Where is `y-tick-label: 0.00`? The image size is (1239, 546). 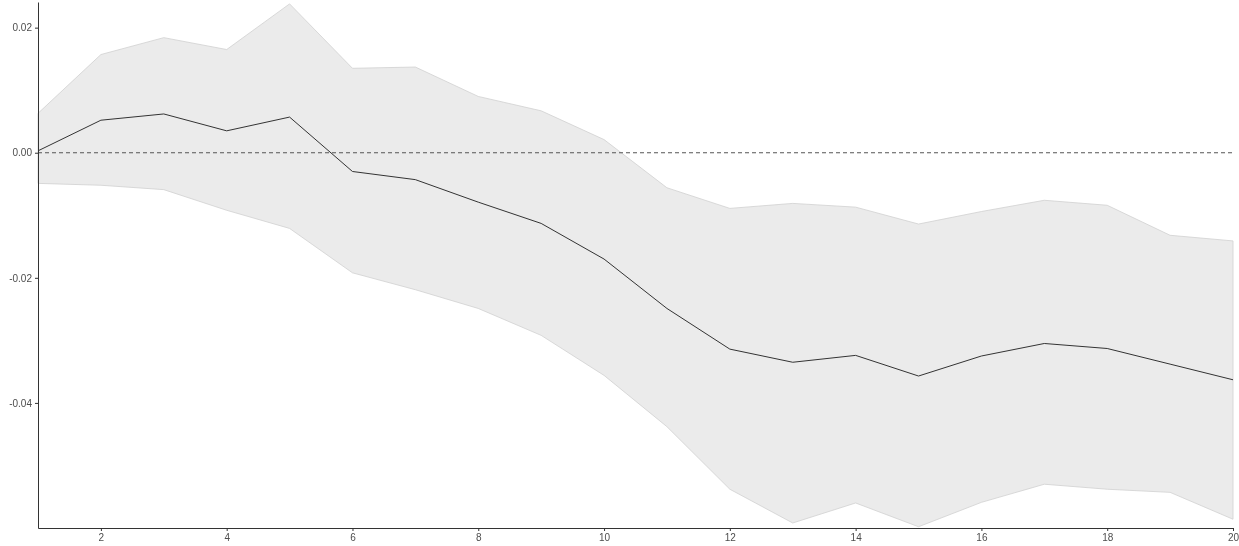 y-tick-label: 0.00 is located at coordinates (22, 153).